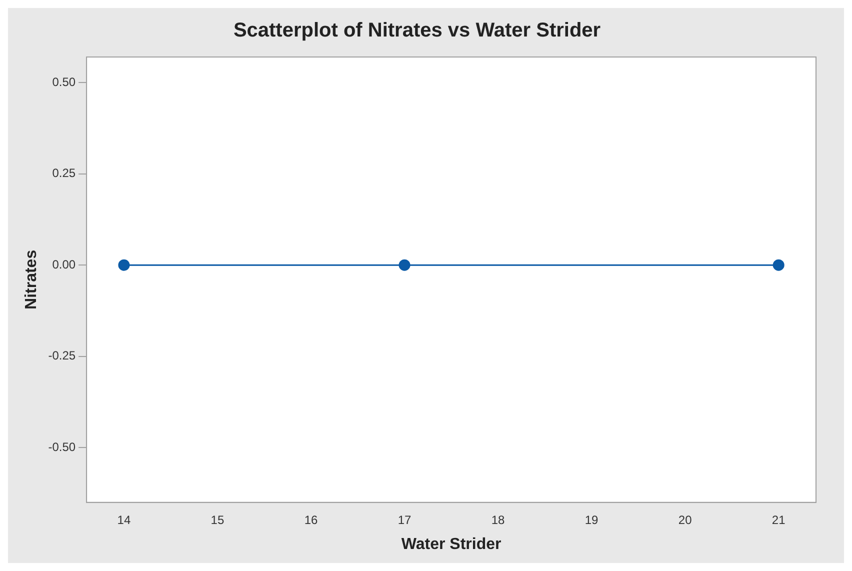 This screenshot has width=852, height=571. I want to click on y-axis-title: Nitrates, so click(31, 280).